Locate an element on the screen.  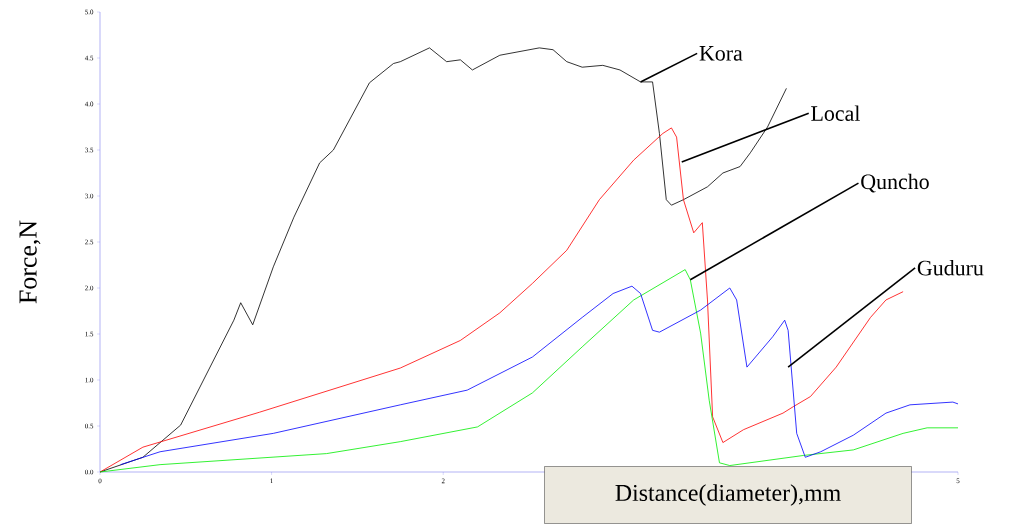
text: Guduru is located at coordinates (950, 268).